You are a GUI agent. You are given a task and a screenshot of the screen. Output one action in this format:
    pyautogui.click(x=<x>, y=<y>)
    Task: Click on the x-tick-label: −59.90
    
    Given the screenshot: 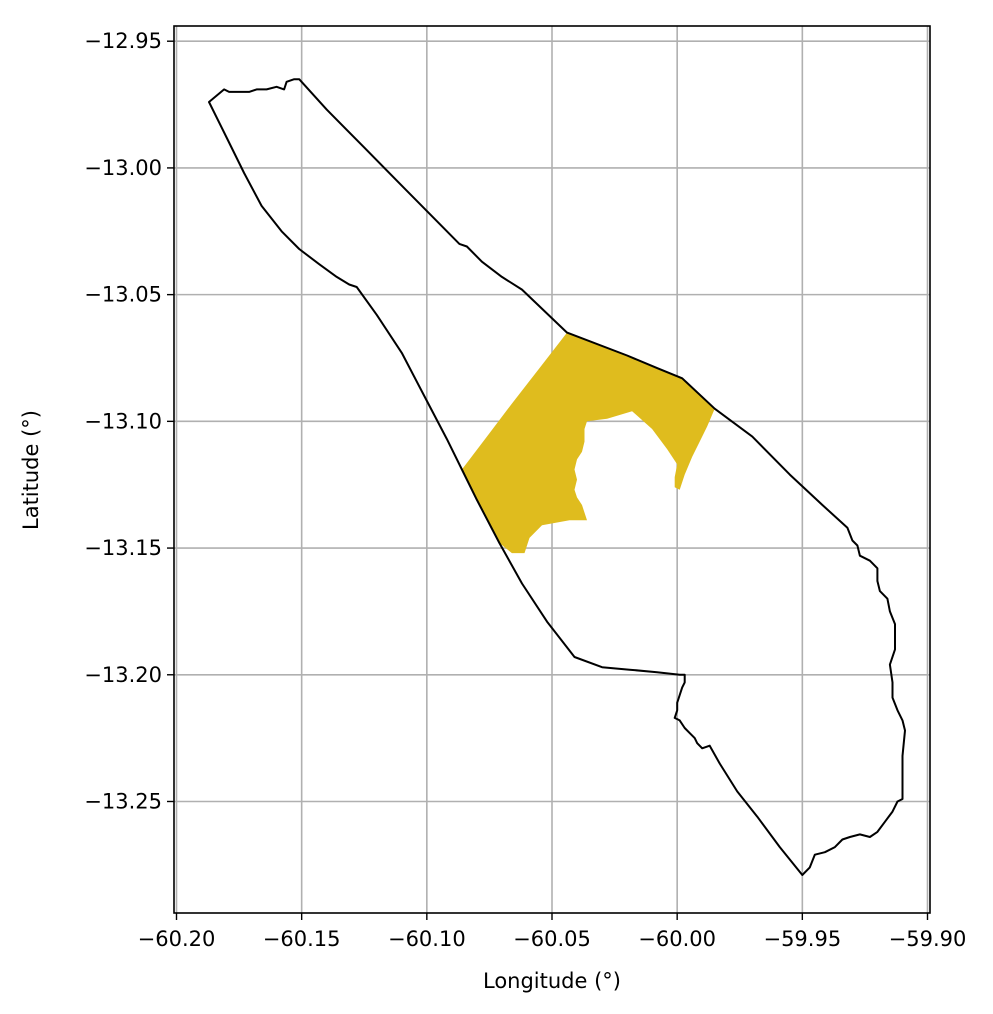 What is the action you would take?
    pyautogui.click(x=928, y=939)
    